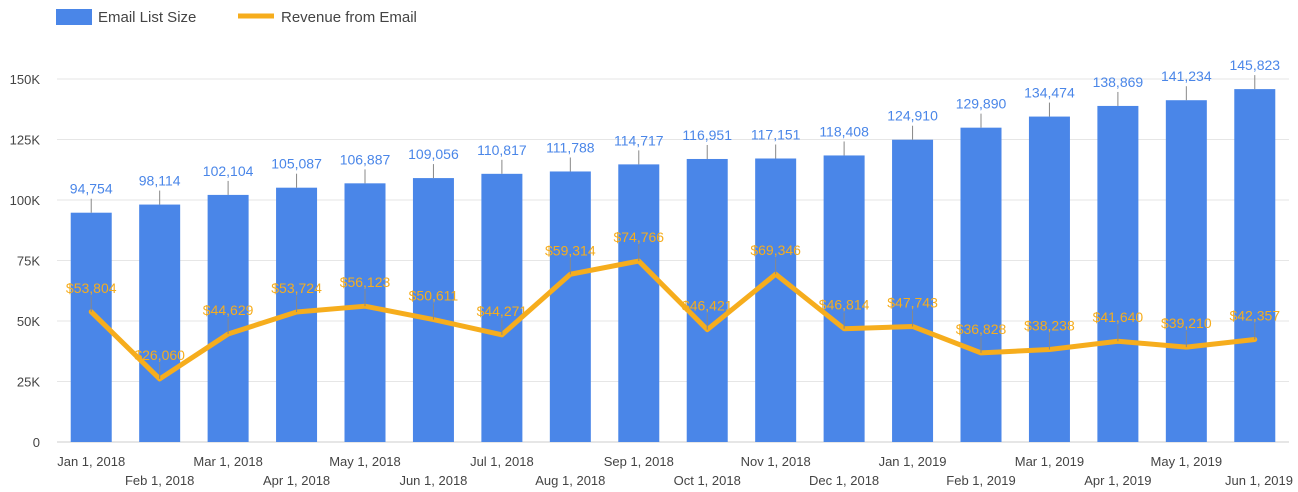 The height and width of the screenshot is (492, 1298). I want to click on bar-data-label: 114,717, so click(639, 140).